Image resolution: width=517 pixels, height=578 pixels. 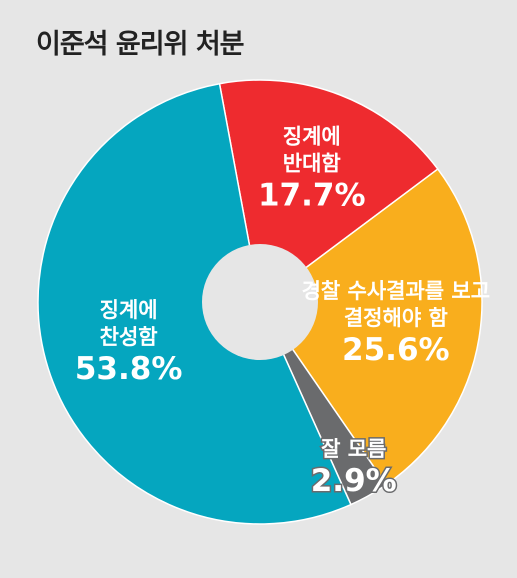 I want to click on slice-label-line: 경찰 수사결과를 보고, so click(x=396, y=291).